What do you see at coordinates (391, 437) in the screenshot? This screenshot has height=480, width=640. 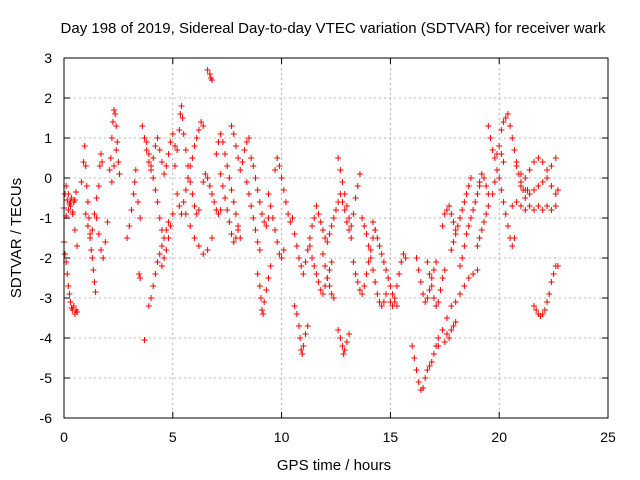 I see `x-tick-label: 15` at bounding box center [391, 437].